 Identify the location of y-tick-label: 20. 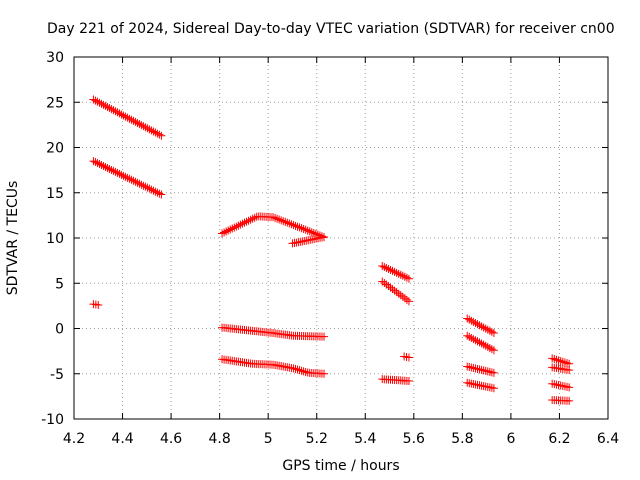
(55, 149).